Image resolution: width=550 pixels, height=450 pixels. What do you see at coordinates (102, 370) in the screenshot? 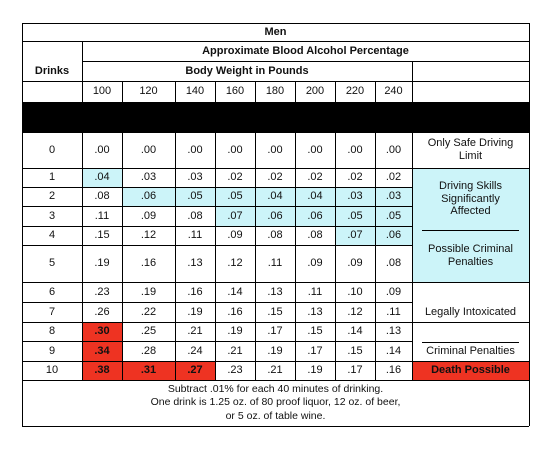
I see `bac-value: .38` at bounding box center [102, 370].